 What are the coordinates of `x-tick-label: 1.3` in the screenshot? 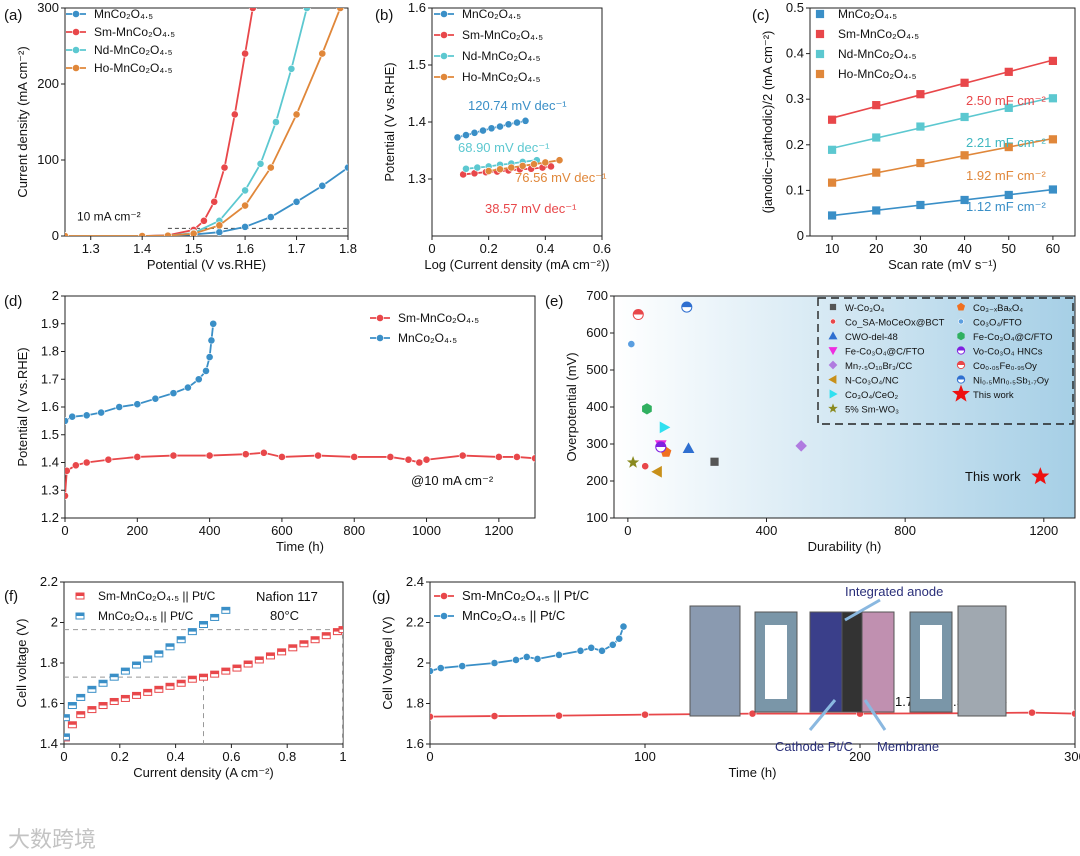 It's located at (91, 248).